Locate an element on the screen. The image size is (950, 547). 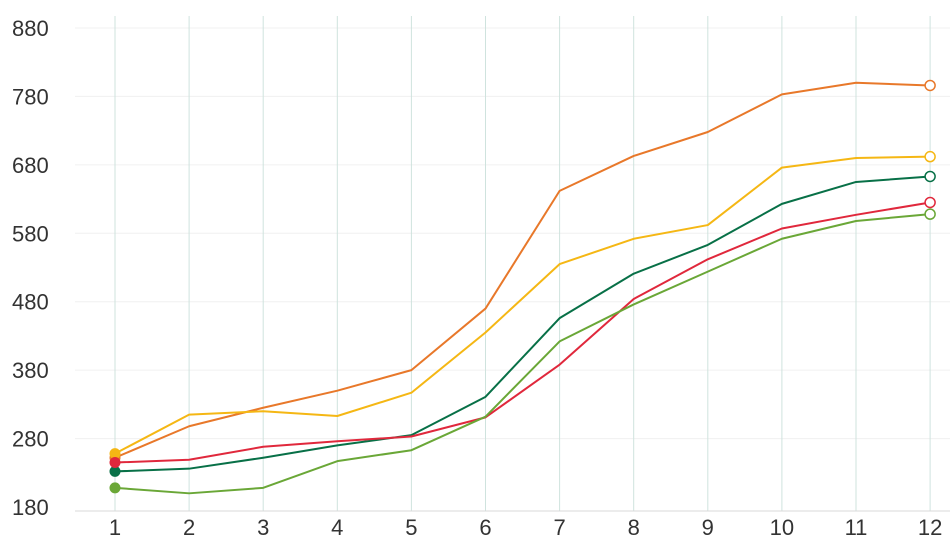
y-tick-label: 580 is located at coordinates (30, 233).